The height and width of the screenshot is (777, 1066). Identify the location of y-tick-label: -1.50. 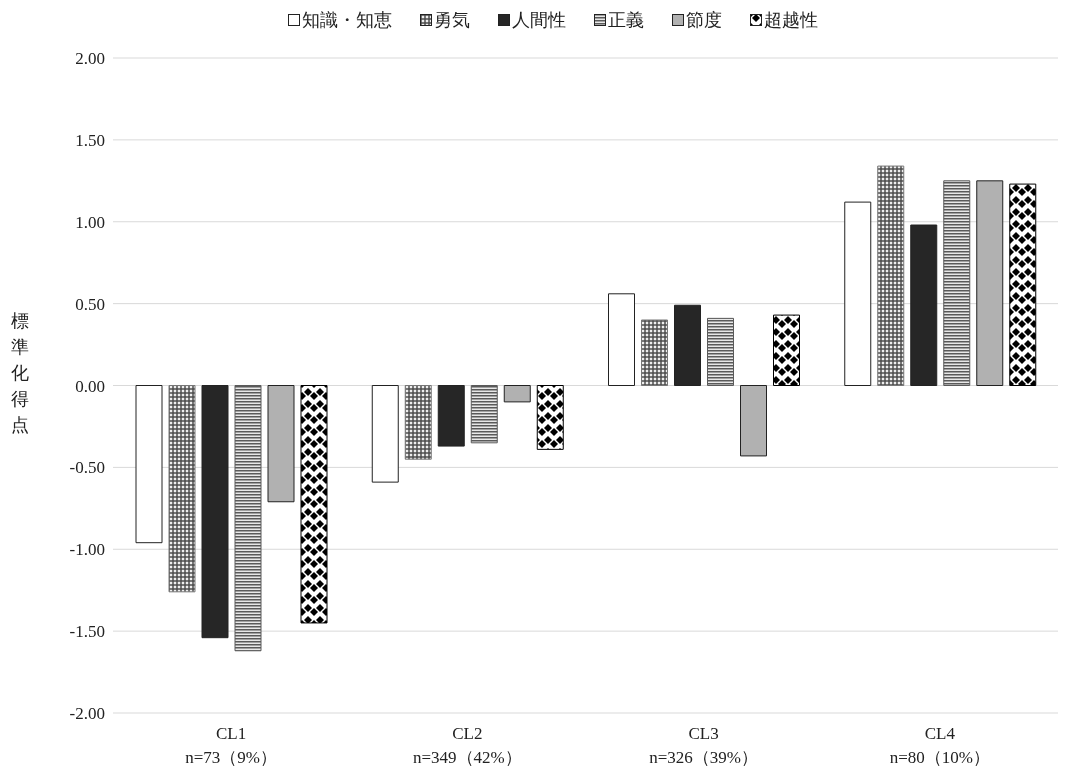
(87, 632).